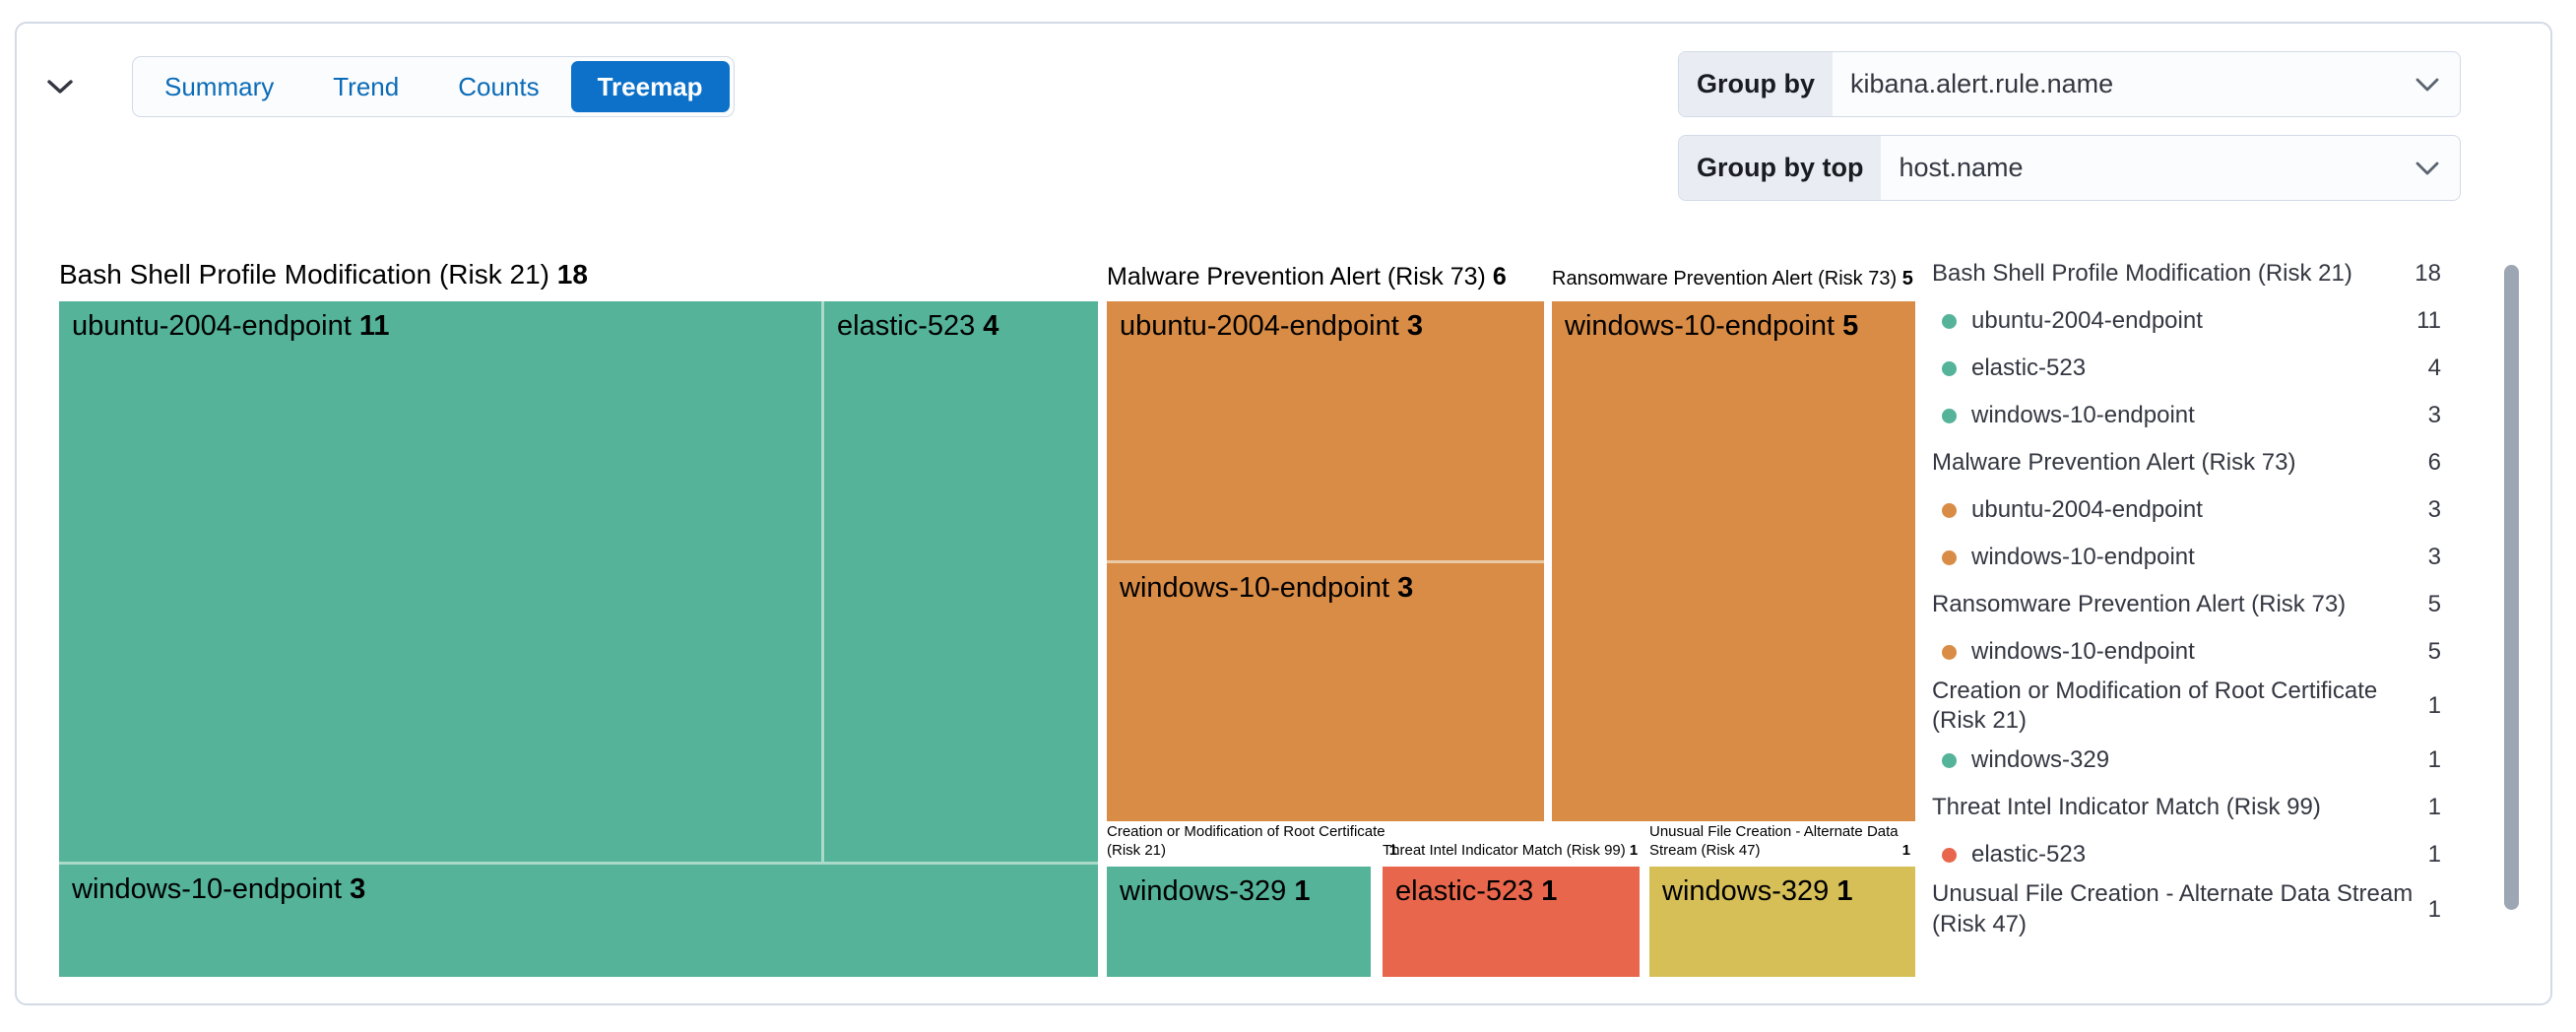 The height and width of the screenshot is (1032, 2576). What do you see at coordinates (1780, 168) in the screenshot?
I see `group-by-top-label: Group by top` at bounding box center [1780, 168].